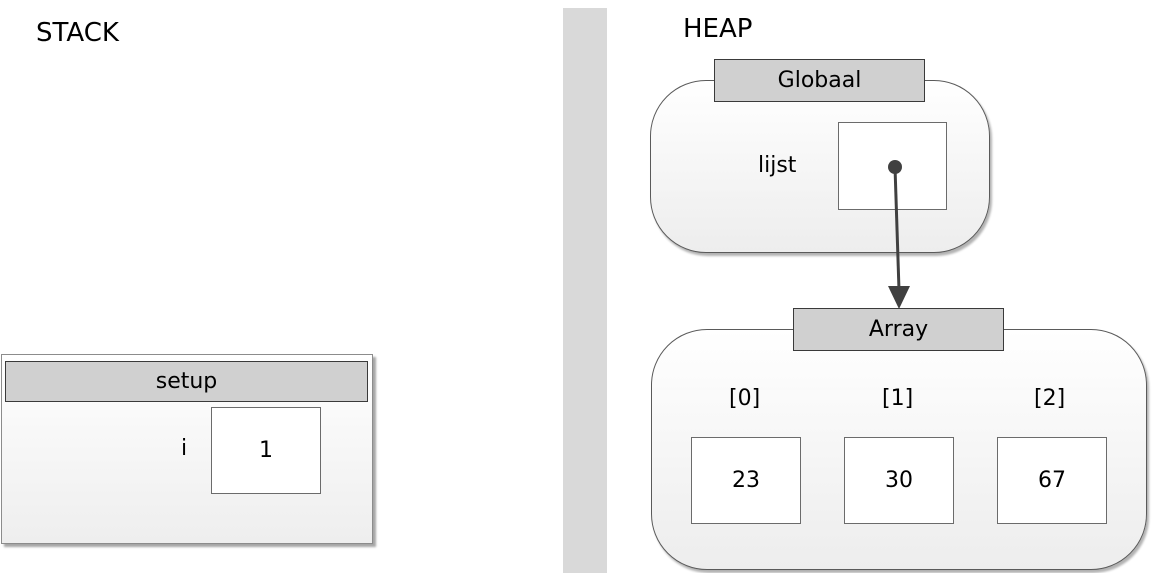  I want to click on heap-title: HEAP, so click(718, 29).